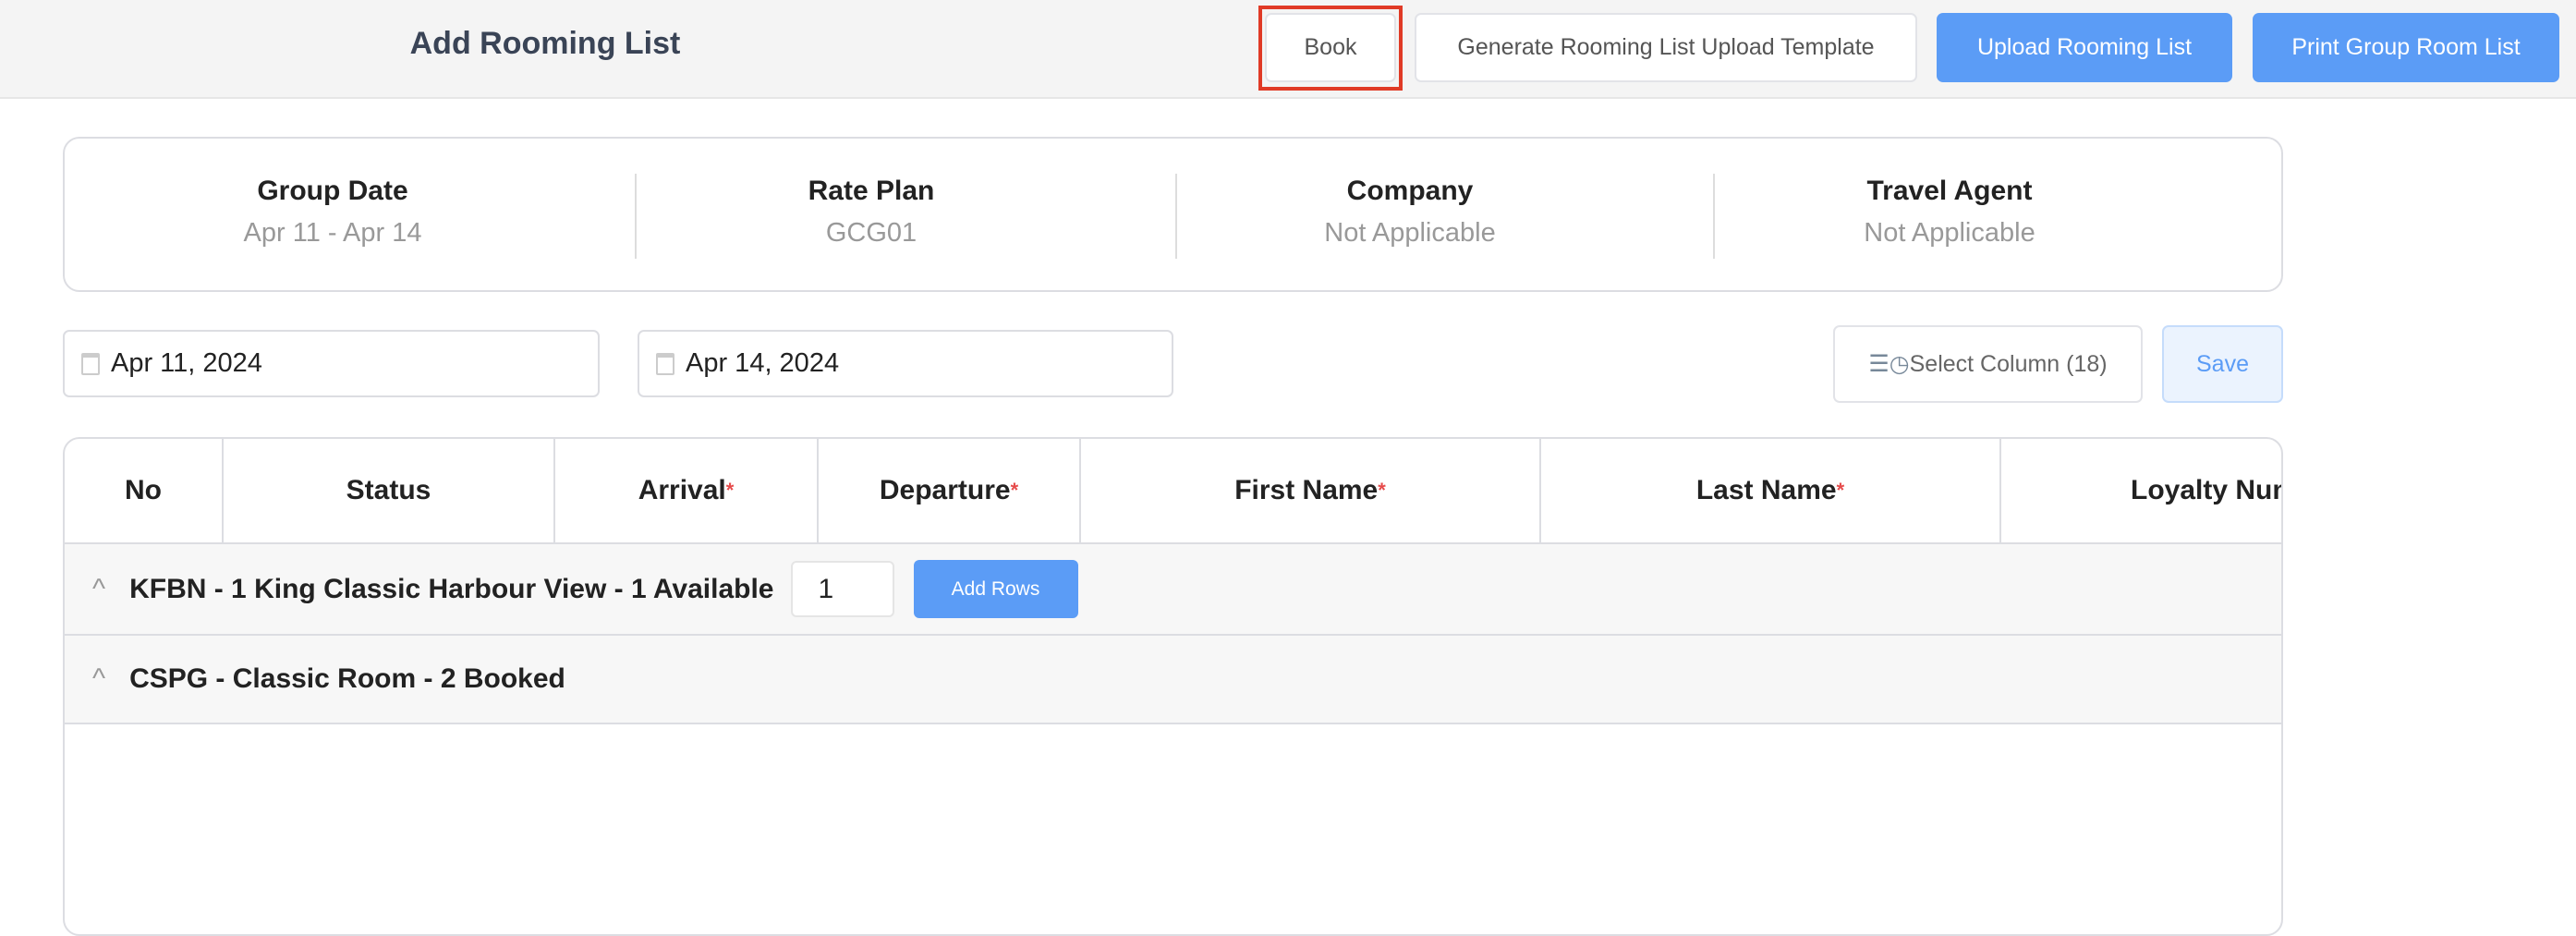 Image resolution: width=2576 pixels, height=936 pixels. I want to click on info-company: Company Not Applicable, so click(1410, 212).